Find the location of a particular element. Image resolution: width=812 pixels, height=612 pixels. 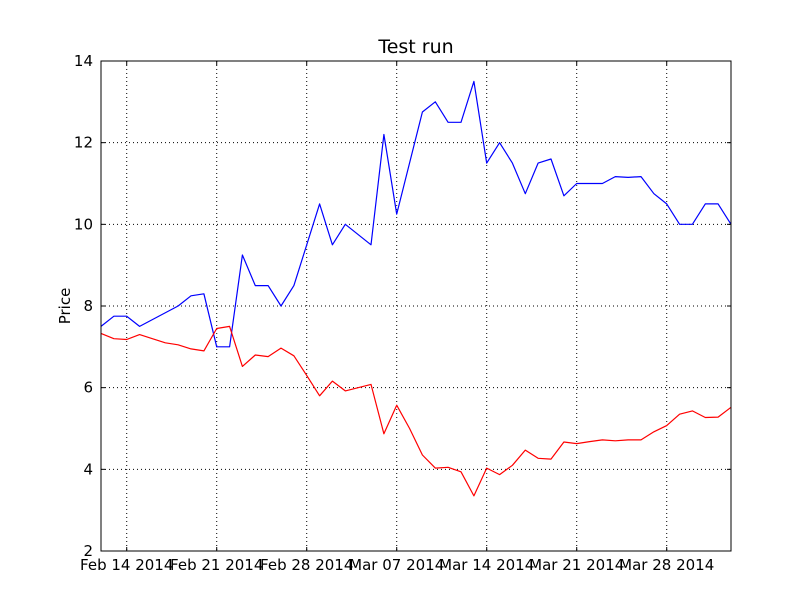

x-tick-label: Mar 21 2014 is located at coordinates (576, 565).